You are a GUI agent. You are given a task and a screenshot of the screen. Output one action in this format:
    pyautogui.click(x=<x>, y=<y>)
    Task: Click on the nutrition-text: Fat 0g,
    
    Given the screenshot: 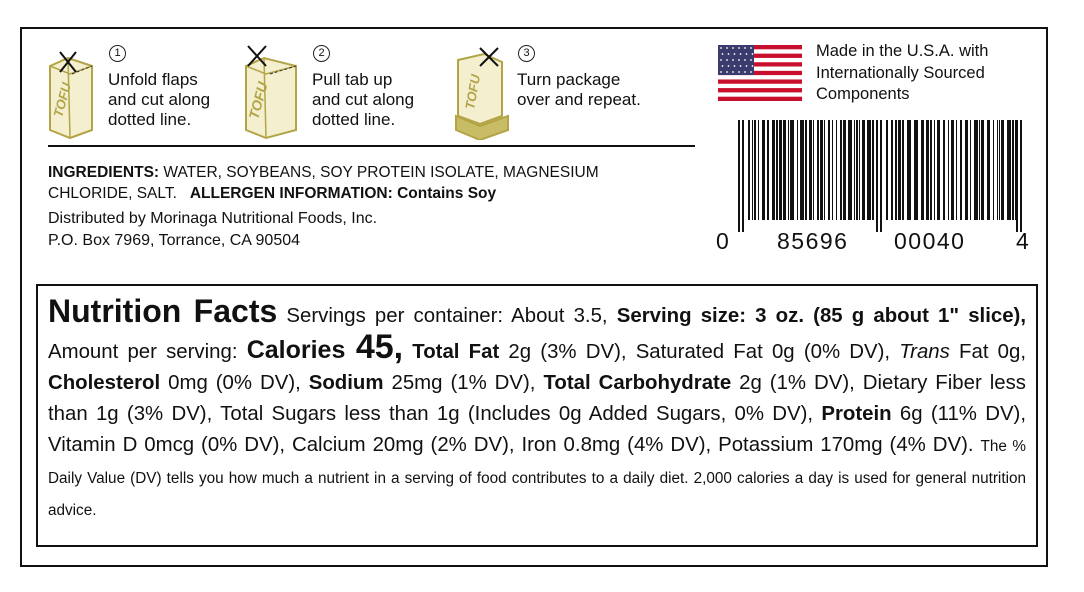 What is the action you would take?
    pyautogui.click(x=988, y=352)
    